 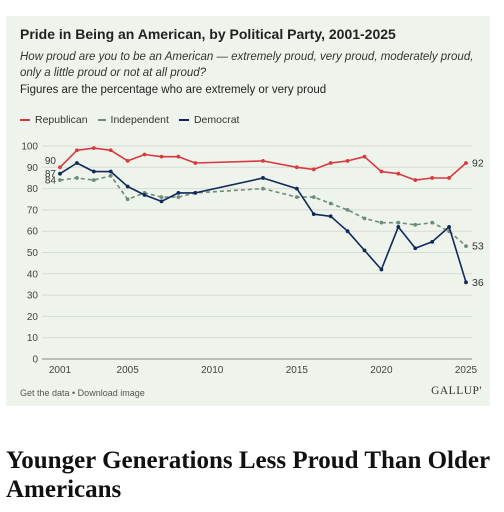 What do you see at coordinates (33, 210) in the screenshot?
I see `y-tick-label-70: 70` at bounding box center [33, 210].